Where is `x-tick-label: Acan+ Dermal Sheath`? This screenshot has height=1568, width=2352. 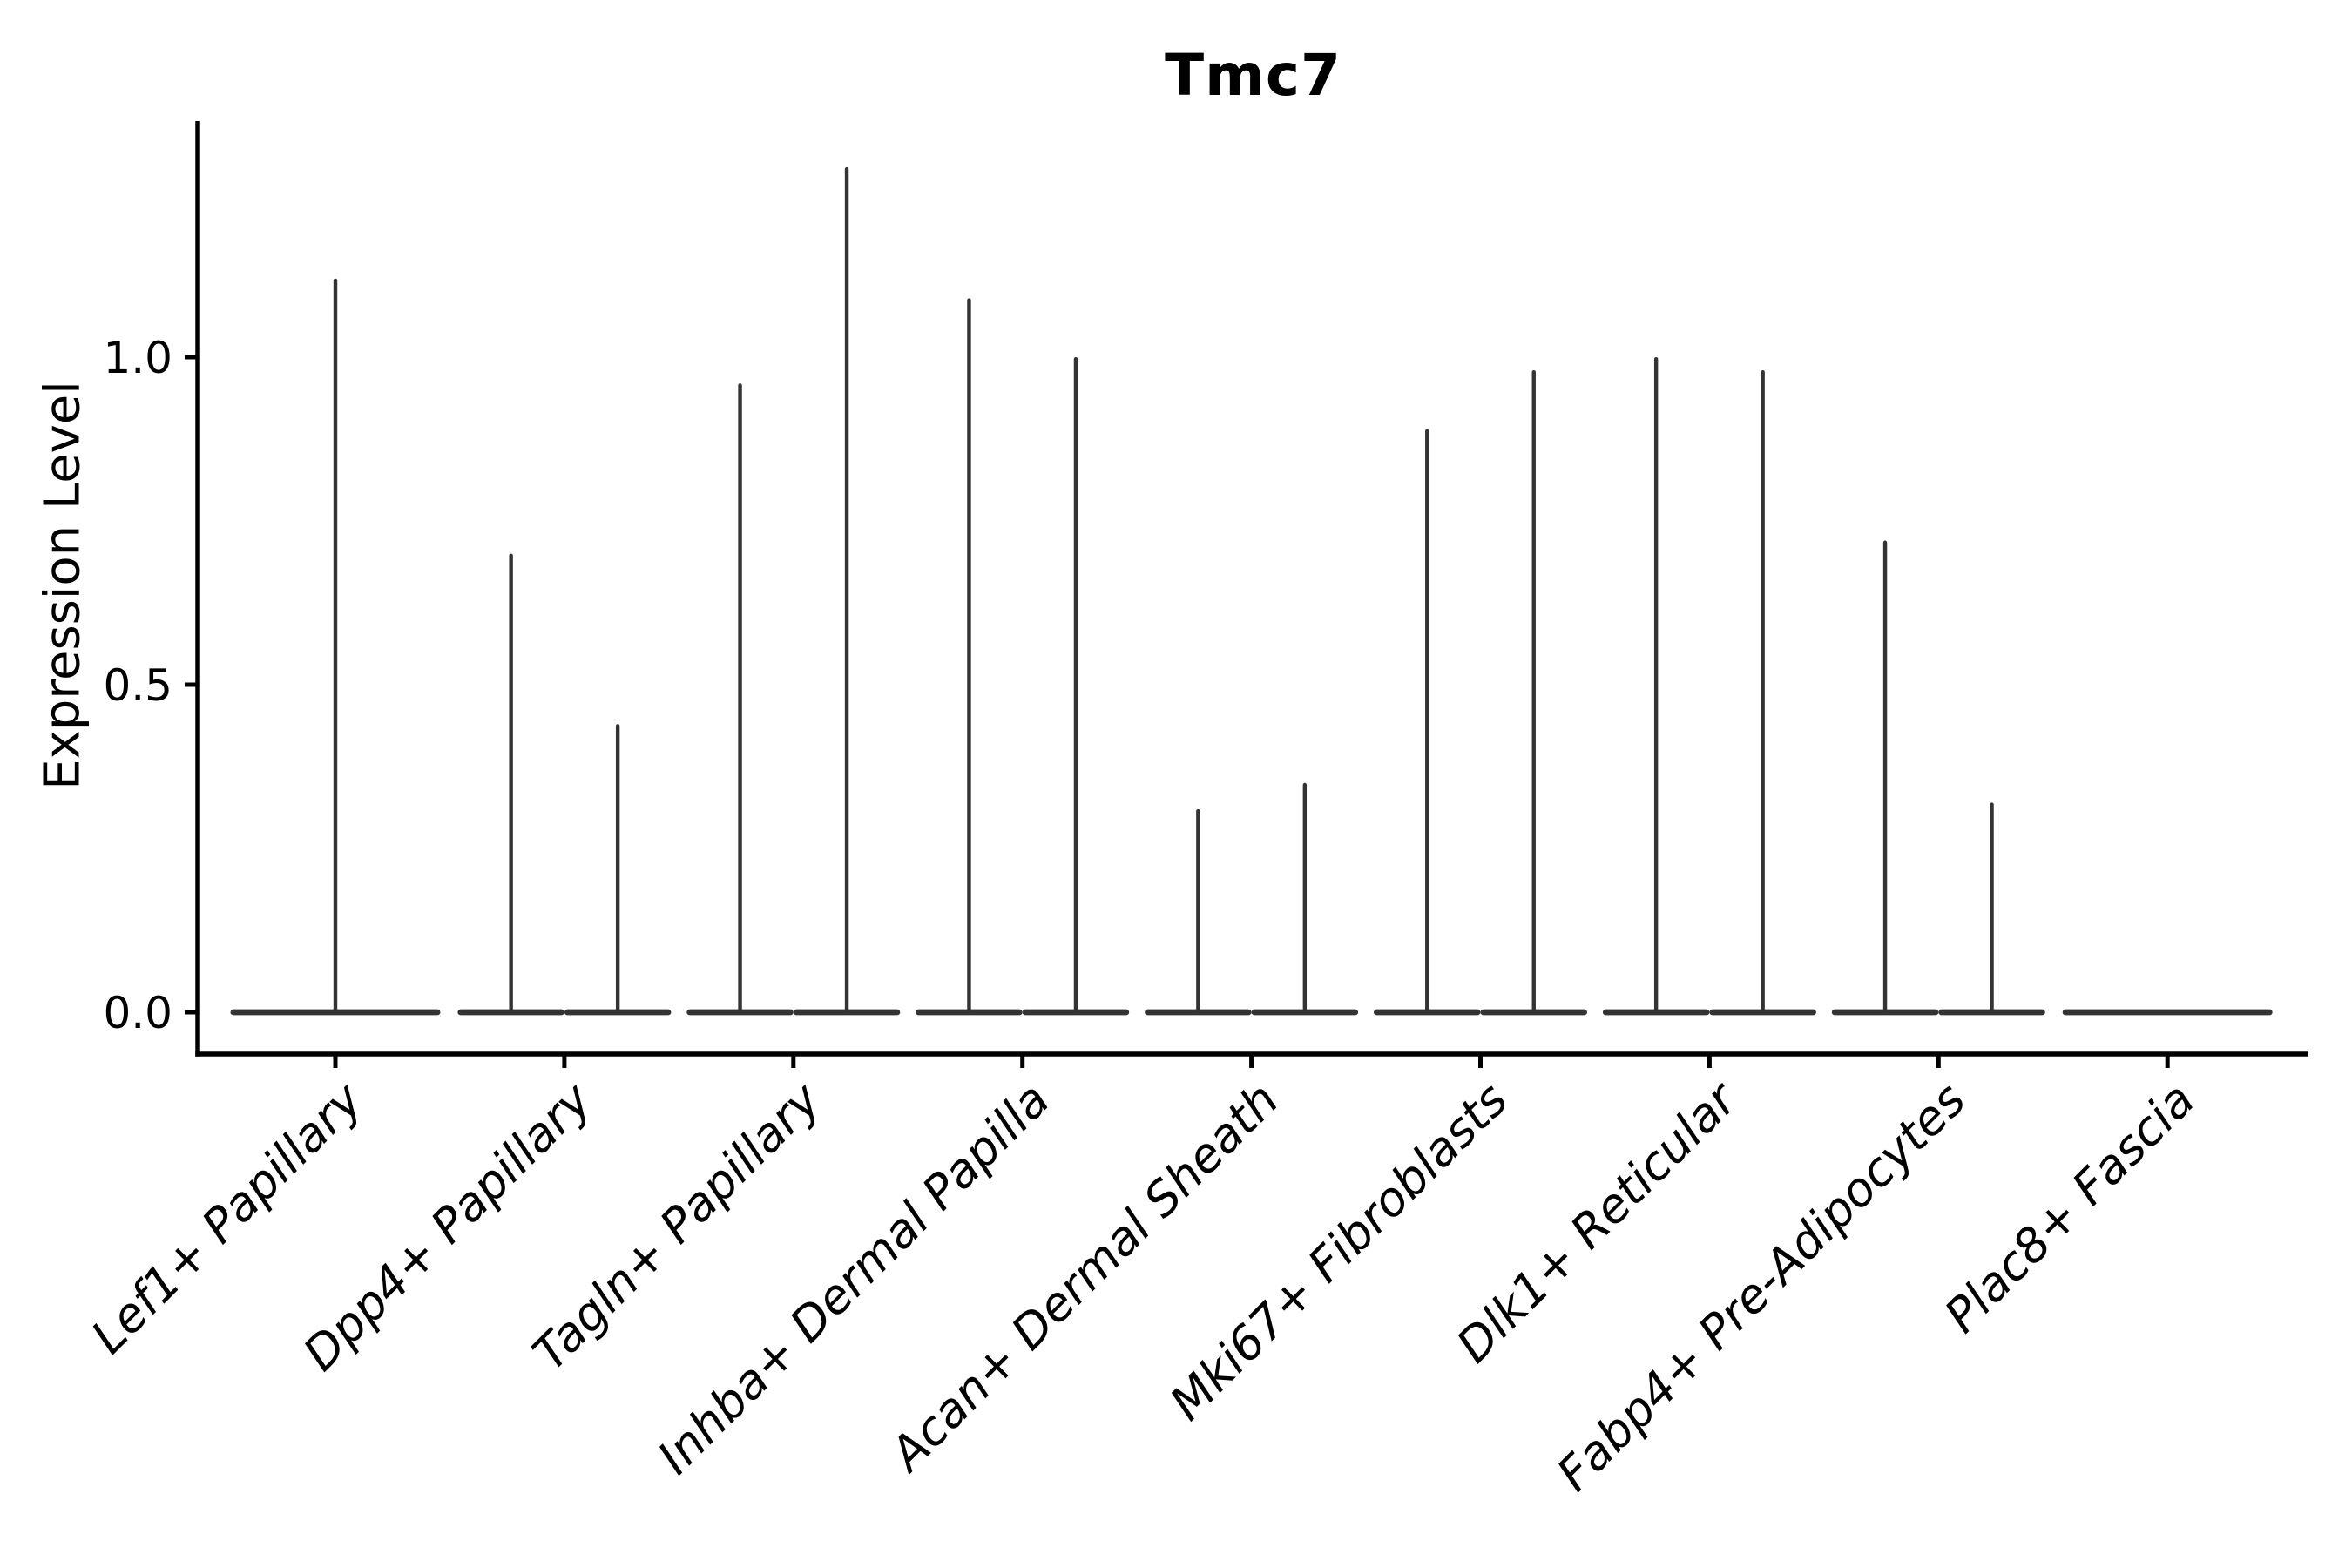 x-tick-label: Acan+ Dermal Sheath is located at coordinates (1083, 1278).